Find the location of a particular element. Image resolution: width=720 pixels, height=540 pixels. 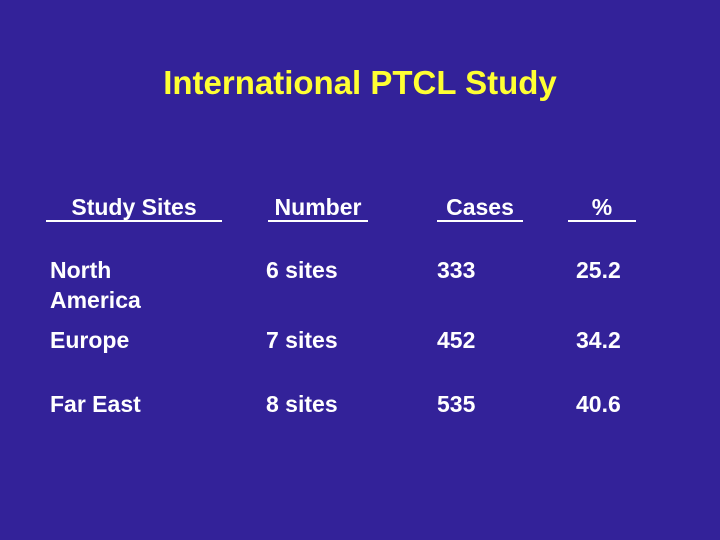

row-percent: 40.6 is located at coordinates (598, 404).